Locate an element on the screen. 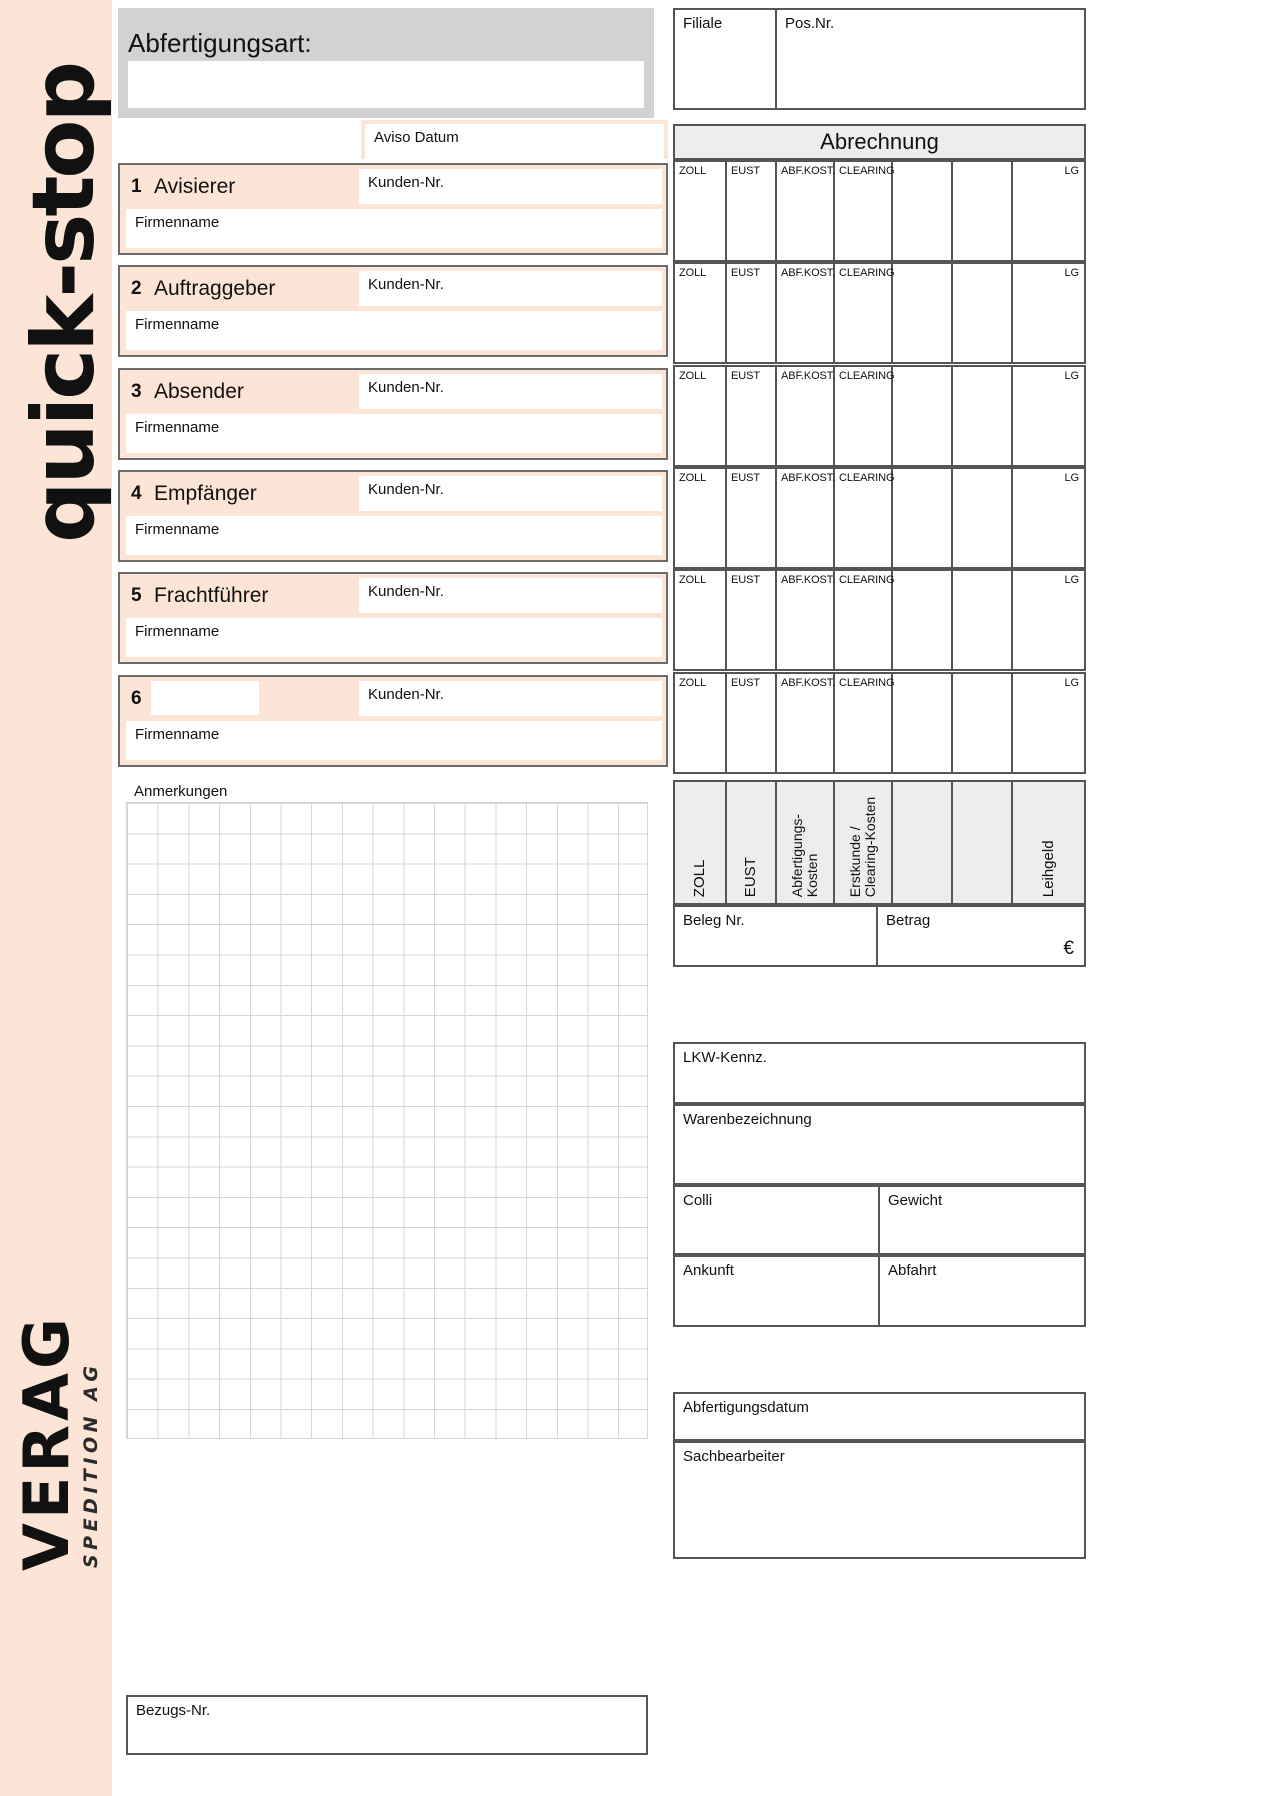 The width and height of the screenshot is (1264, 1796). verag-subtitle: SPEDITION AG is located at coordinates (91, 1464).